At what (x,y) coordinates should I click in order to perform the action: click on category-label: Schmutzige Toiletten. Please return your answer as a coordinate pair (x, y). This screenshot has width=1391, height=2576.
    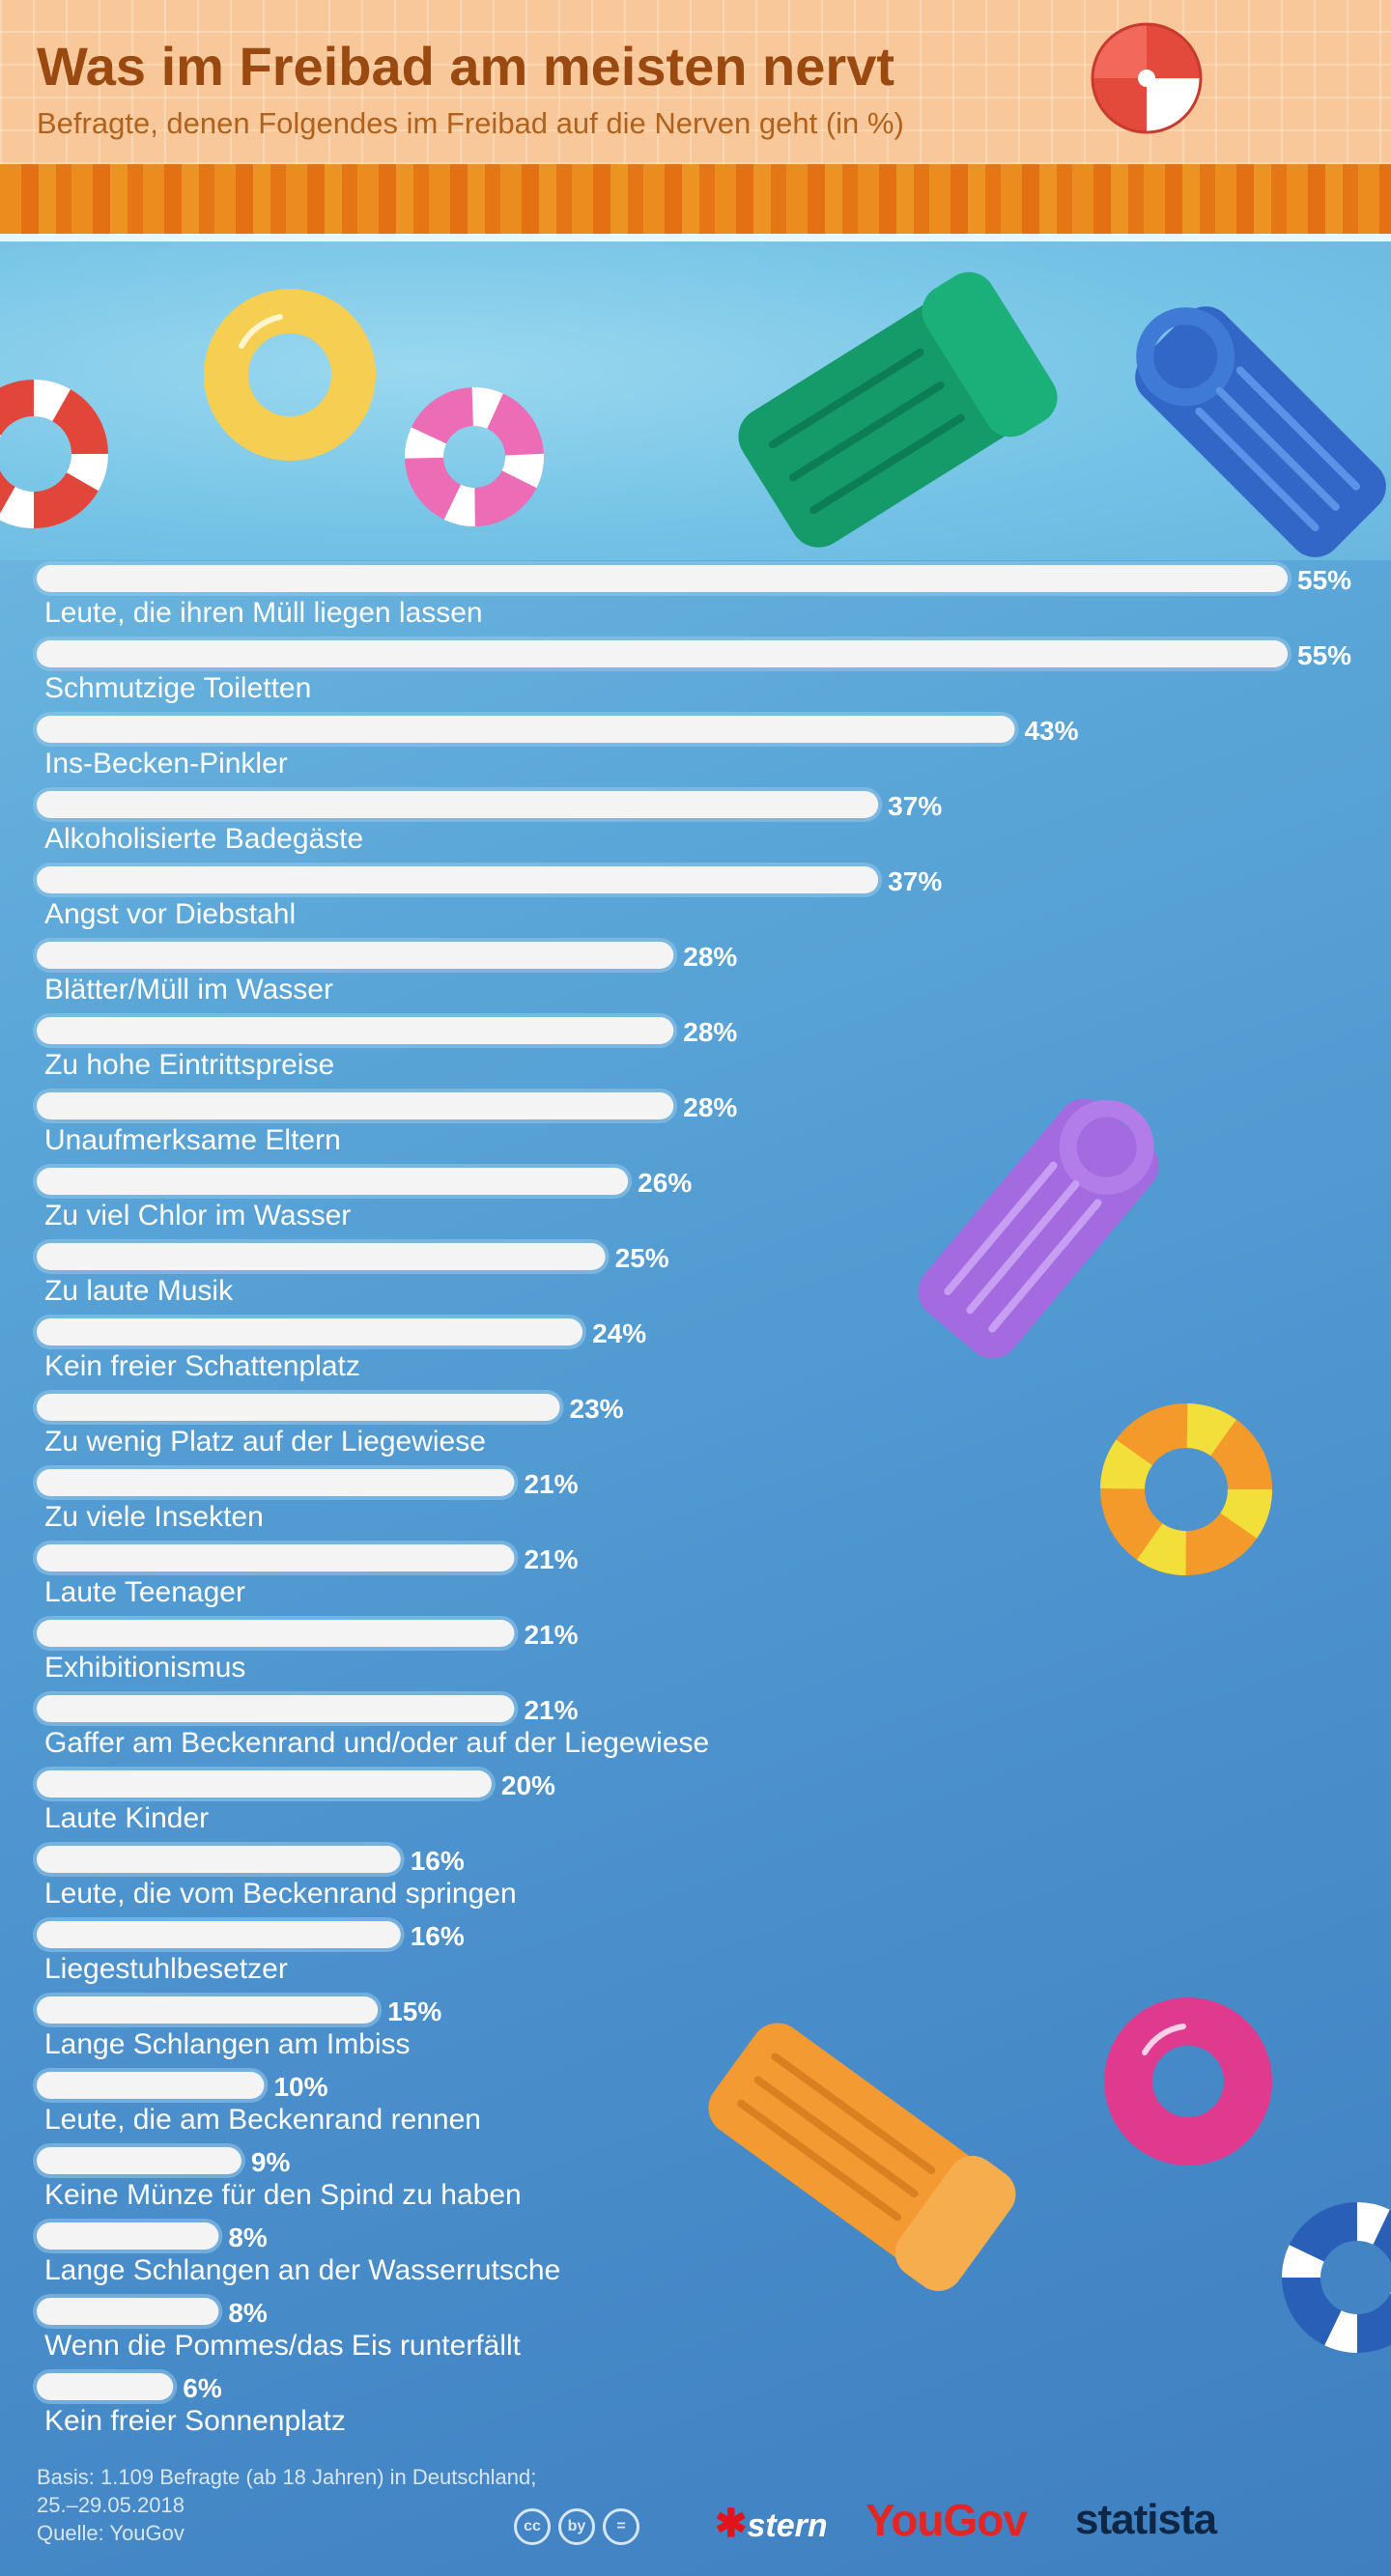
    Looking at the image, I should click on (177, 688).